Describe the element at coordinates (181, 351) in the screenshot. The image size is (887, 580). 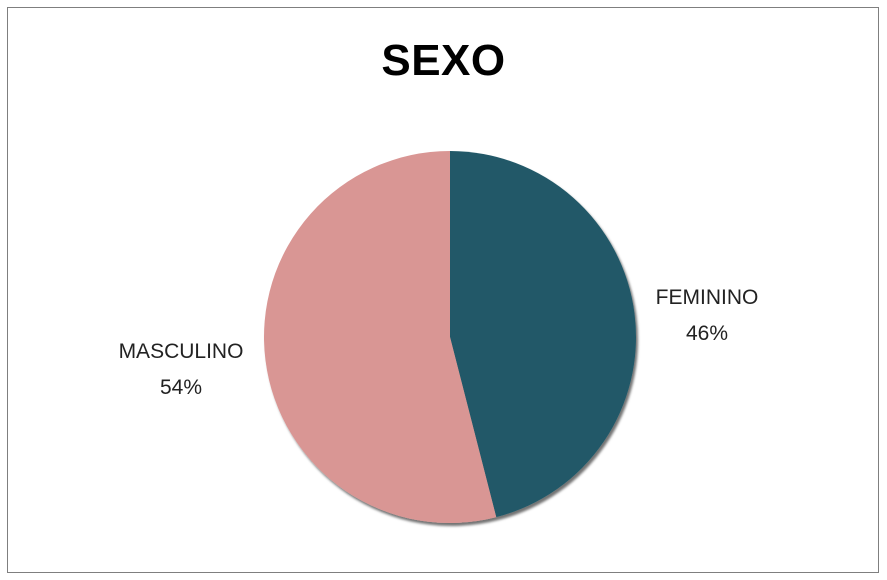
I see `slice-label-masculino: MASCULINO` at that location.